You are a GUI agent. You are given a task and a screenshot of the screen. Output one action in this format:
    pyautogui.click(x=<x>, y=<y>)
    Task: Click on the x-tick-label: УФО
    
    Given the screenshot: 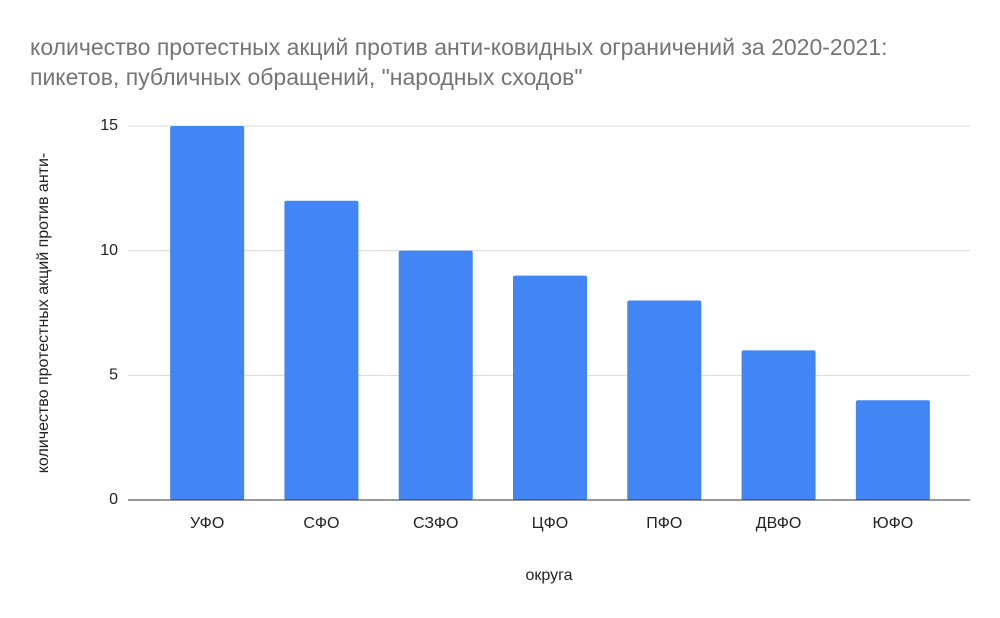 What is the action you would take?
    pyautogui.click(x=207, y=523)
    